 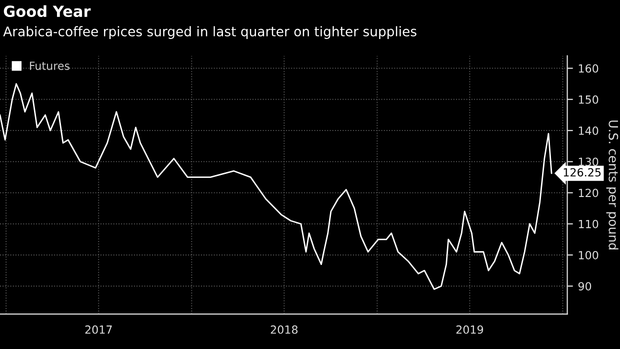 What do you see at coordinates (47, 11) in the screenshot?
I see `chart-title: Good Year` at bounding box center [47, 11].